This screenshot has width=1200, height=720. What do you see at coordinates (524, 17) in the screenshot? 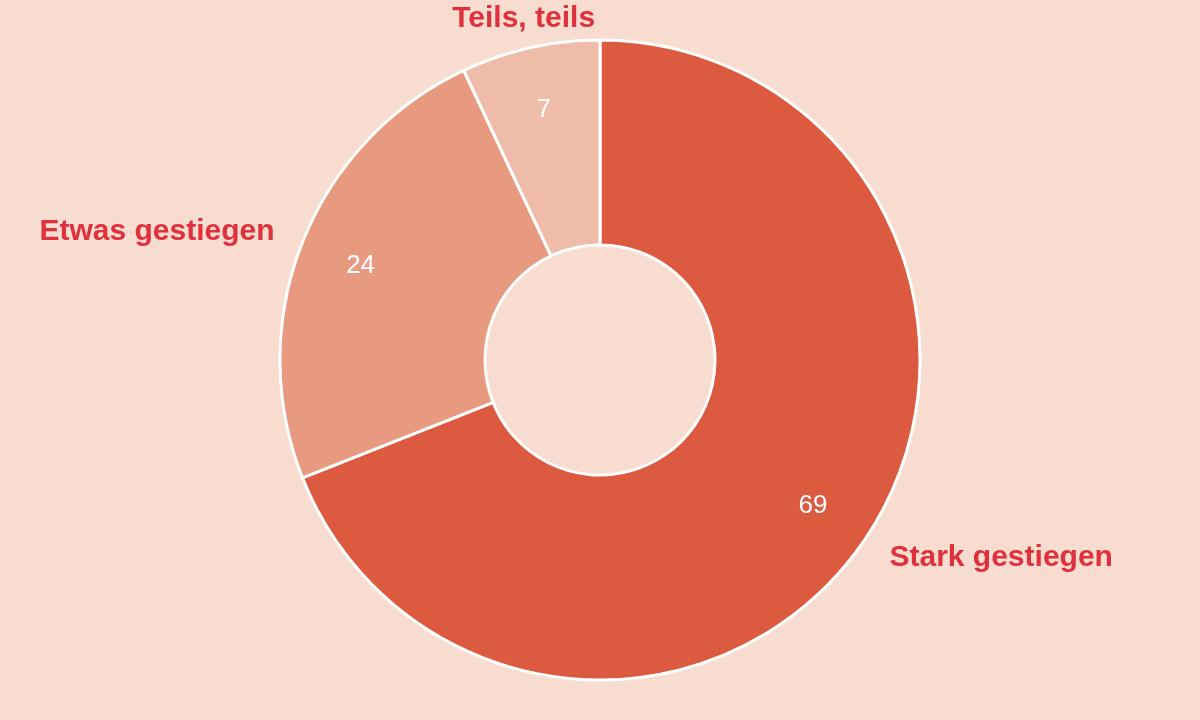
I see `slice-label: Teils, teils` at bounding box center [524, 17].